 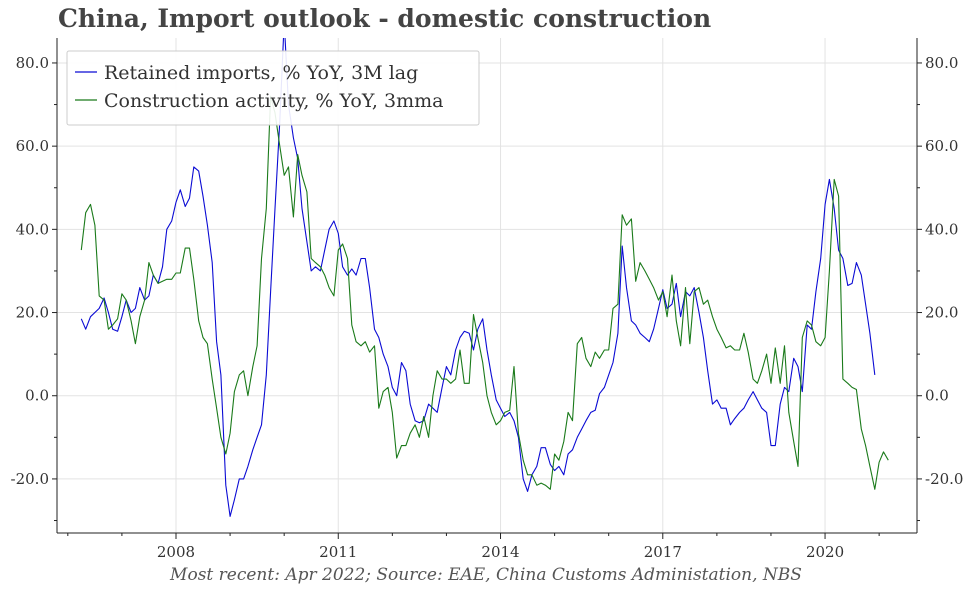 What do you see at coordinates (261, 73) in the screenshot?
I see `legend-label-retained-imports: Retained imports, % YoY, 3M lag` at bounding box center [261, 73].